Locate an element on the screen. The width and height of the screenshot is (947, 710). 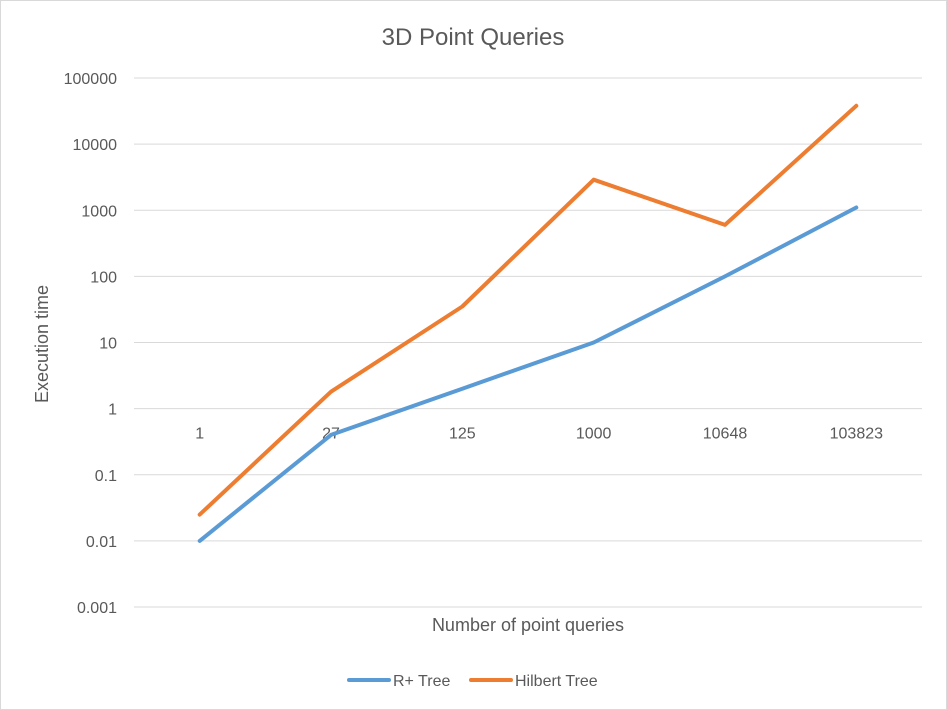
x-axis-title: Number of point queries is located at coordinates (528, 625).